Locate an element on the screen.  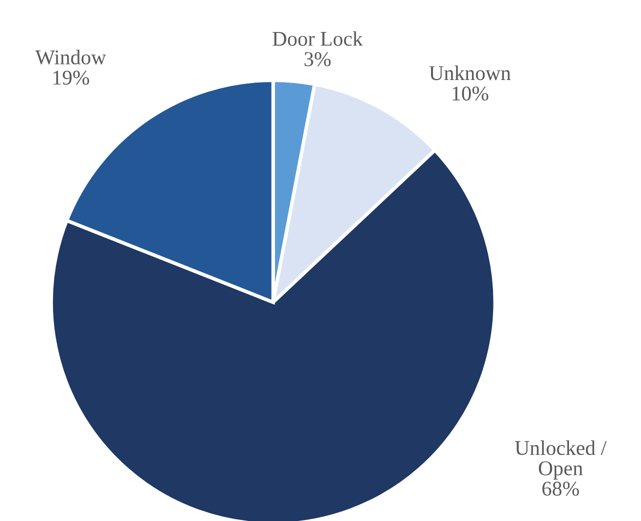
slice-label: Unknown is located at coordinates (470, 73).